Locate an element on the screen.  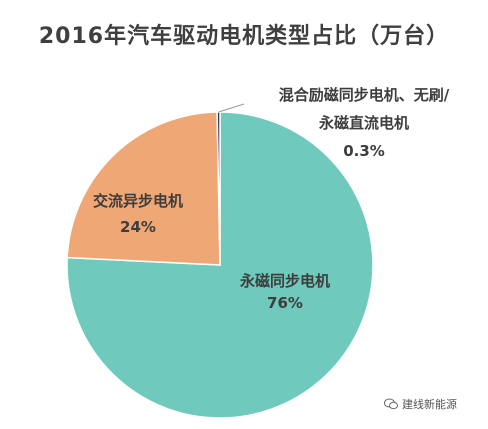
slice-label-2: 永磁直流电机 is located at coordinates (363, 123).